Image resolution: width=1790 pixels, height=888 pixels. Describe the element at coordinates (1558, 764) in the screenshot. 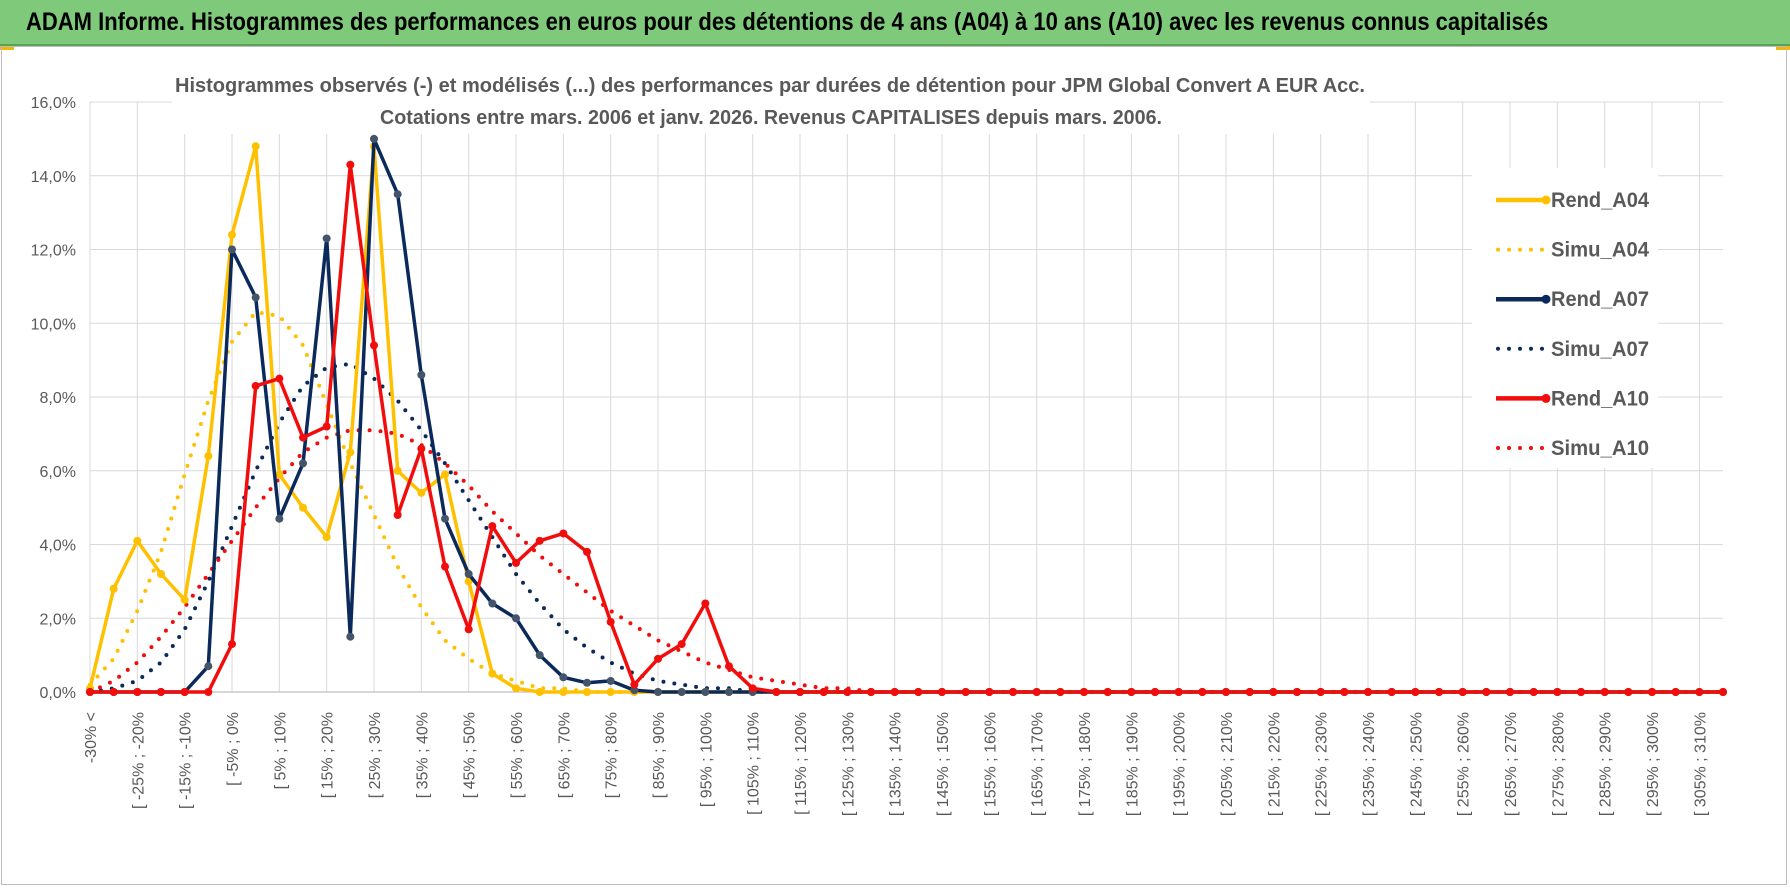

I see `x-tick-label: [ 275% ; 280%` at that location.